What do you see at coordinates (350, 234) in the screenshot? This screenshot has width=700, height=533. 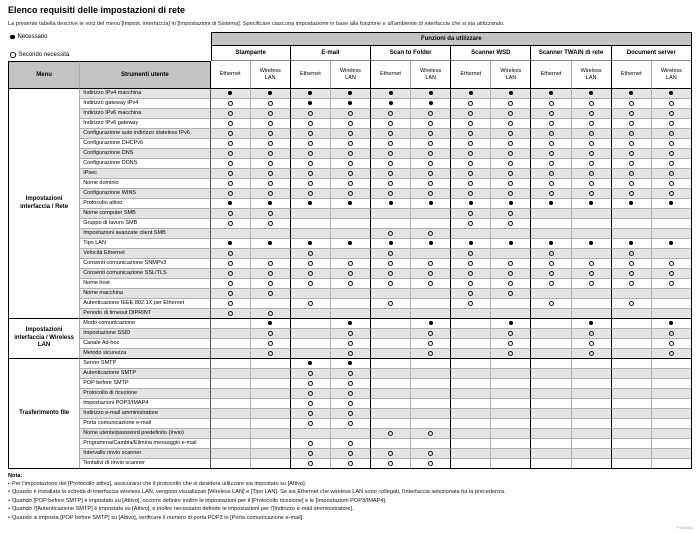 I see `table-row: Impostazioni avanzate client SMB` at bounding box center [350, 234].